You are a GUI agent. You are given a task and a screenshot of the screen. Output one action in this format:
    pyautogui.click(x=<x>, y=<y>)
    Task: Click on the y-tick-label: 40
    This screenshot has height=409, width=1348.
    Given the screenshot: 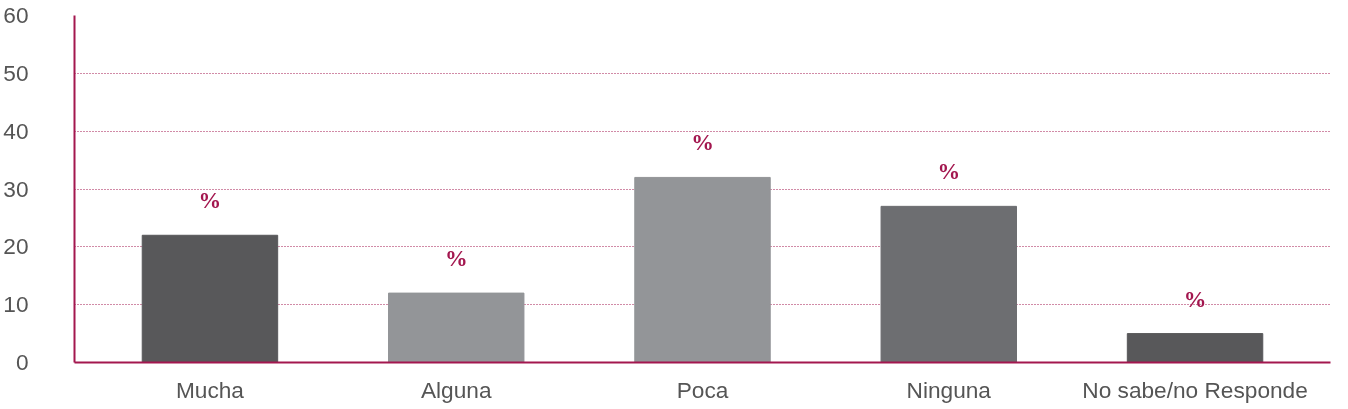 What is the action you would take?
    pyautogui.click(x=16, y=130)
    